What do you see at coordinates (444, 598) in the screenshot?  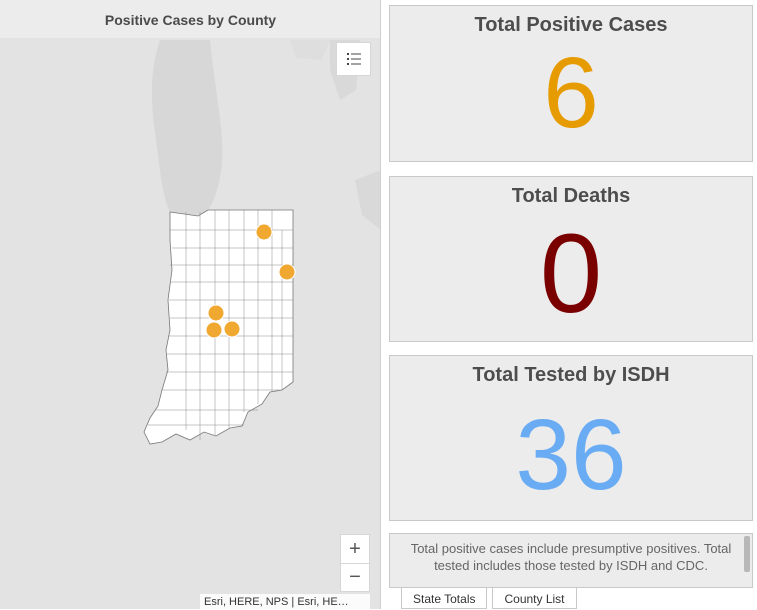 I see `tab-state-totals: State Totals` at bounding box center [444, 598].